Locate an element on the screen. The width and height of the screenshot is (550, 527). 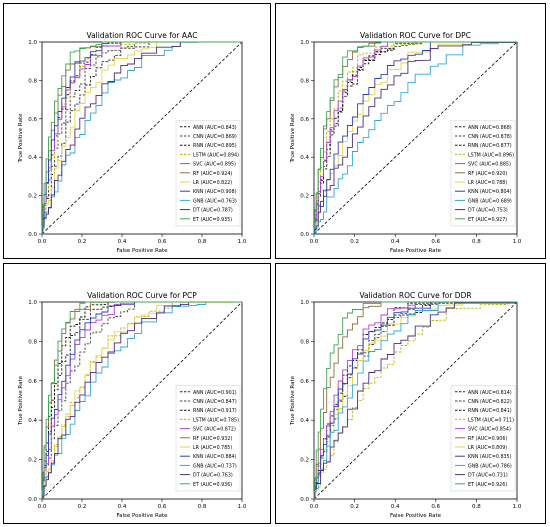
legend-entry: DT (AUC=0.787) is located at coordinates (213, 211).